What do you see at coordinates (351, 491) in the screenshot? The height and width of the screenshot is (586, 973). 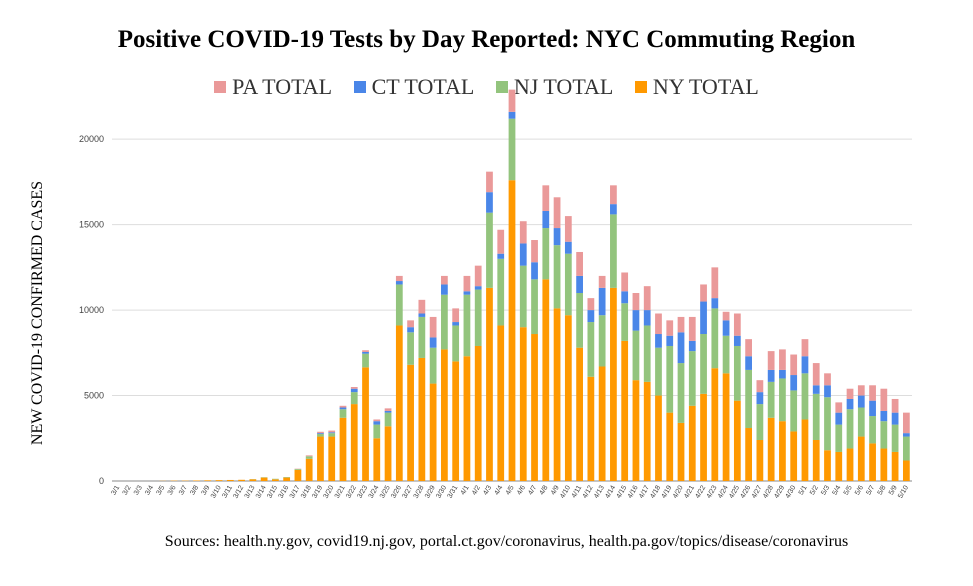 I see `x-tick-label: 3/22` at bounding box center [351, 491].